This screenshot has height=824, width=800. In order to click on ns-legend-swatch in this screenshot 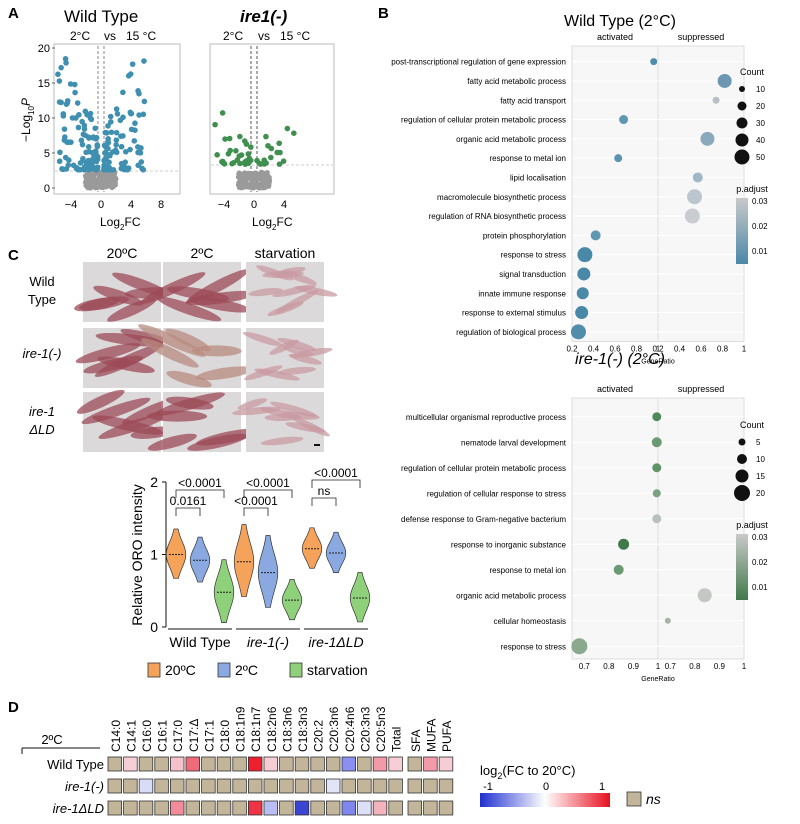, I will do `click(634, 799)`.